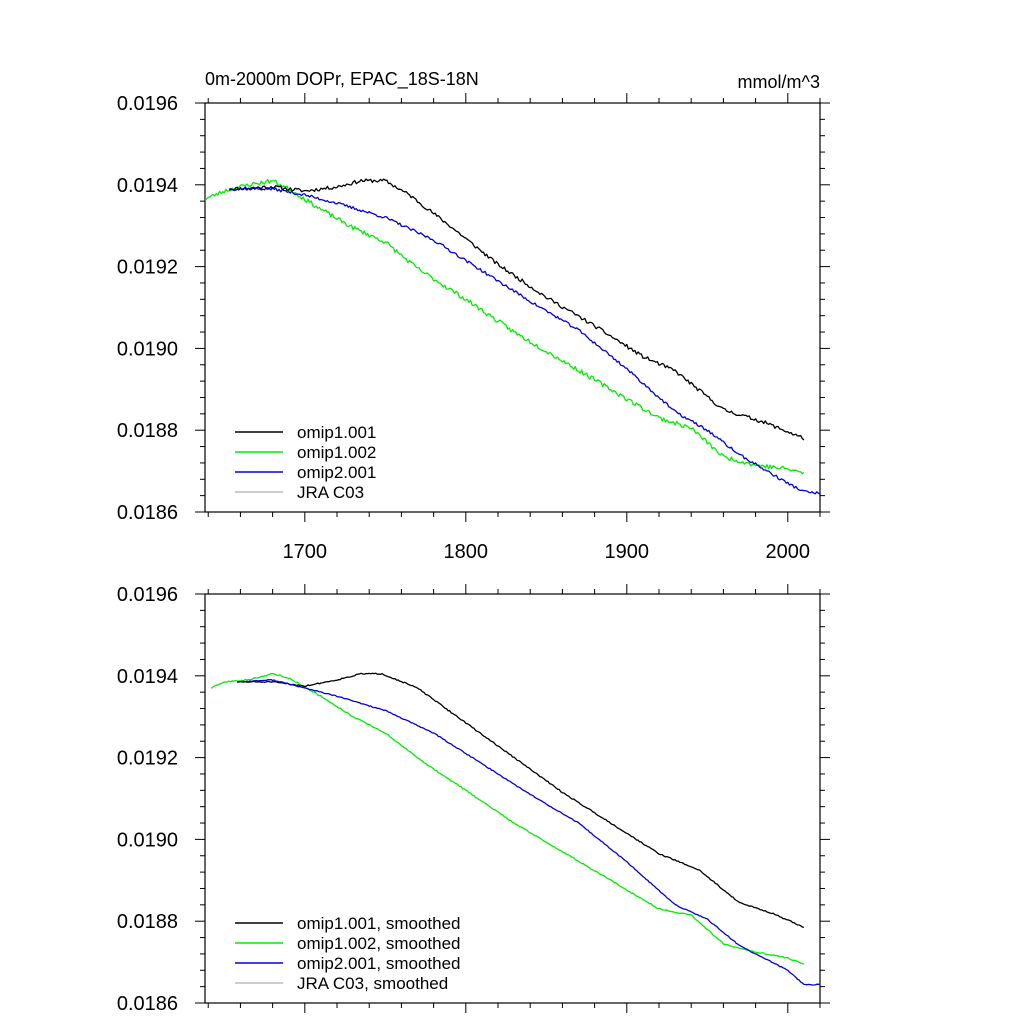 The image size is (1024, 1029). Describe the element at coordinates (379, 923) in the screenshot. I see `legend-label-omip1_001: omip1.001, smoothed` at that location.